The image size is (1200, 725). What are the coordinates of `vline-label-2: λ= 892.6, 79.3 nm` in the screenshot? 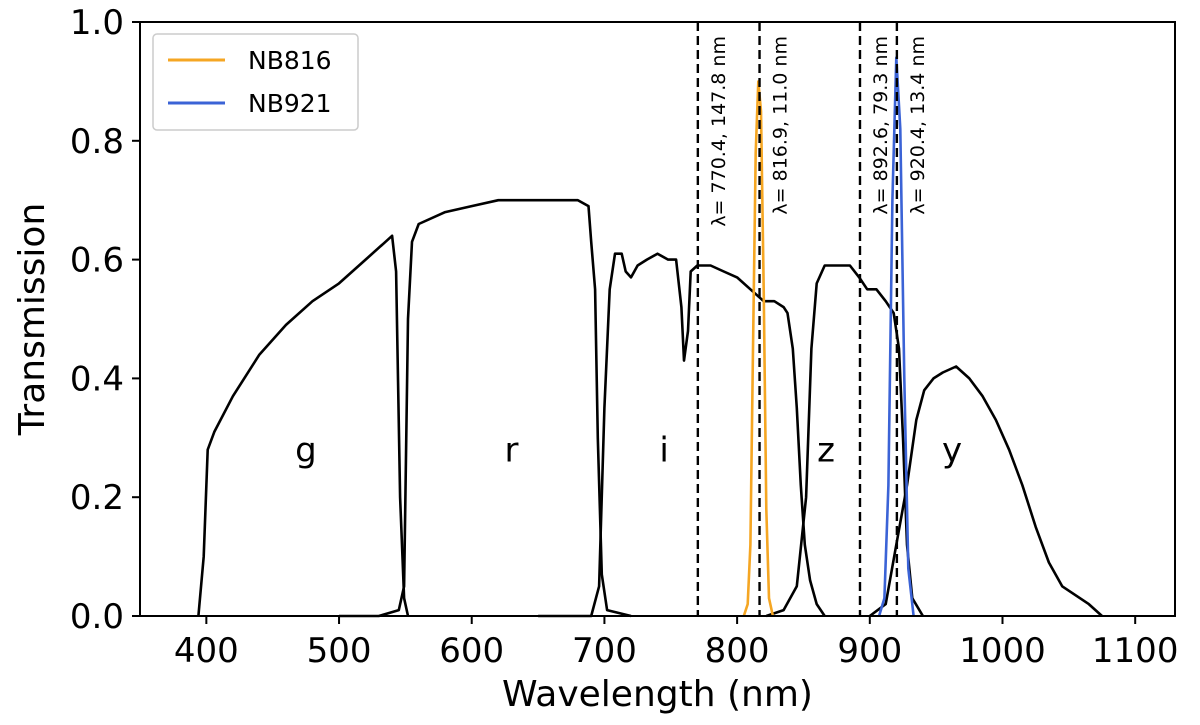 It's located at (881, 125).